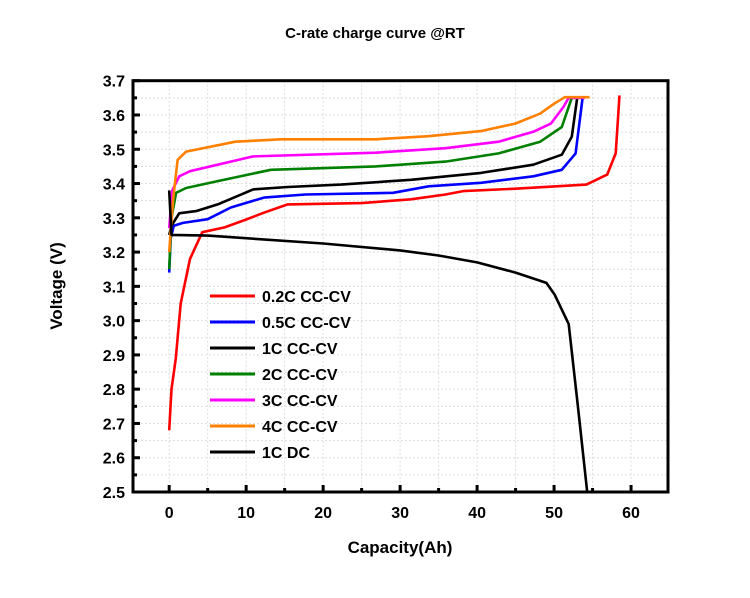 The height and width of the screenshot is (598, 750). What do you see at coordinates (286, 453) in the screenshot?
I see `legend-label: 1C DC` at bounding box center [286, 453].